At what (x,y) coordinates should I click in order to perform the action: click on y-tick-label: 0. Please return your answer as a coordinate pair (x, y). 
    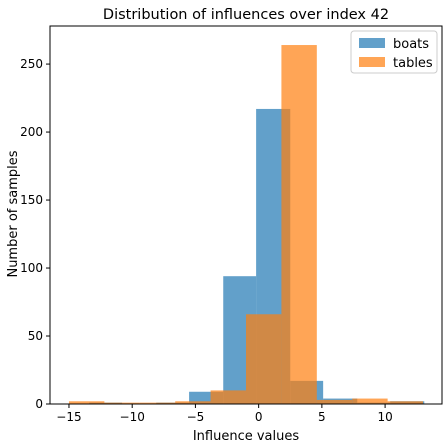
    Looking at the image, I should click on (39, 404).